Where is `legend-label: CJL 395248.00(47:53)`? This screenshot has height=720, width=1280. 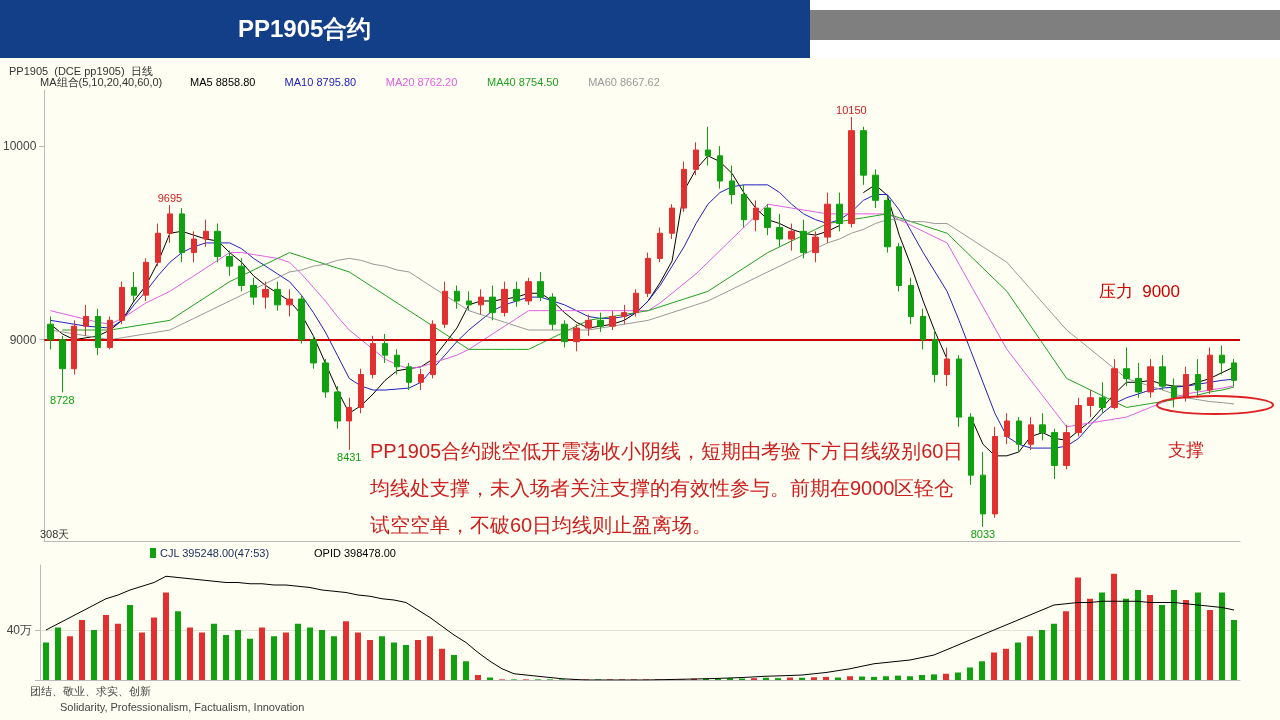 legend-label: CJL 395248.00(47:53) is located at coordinates (215, 552).